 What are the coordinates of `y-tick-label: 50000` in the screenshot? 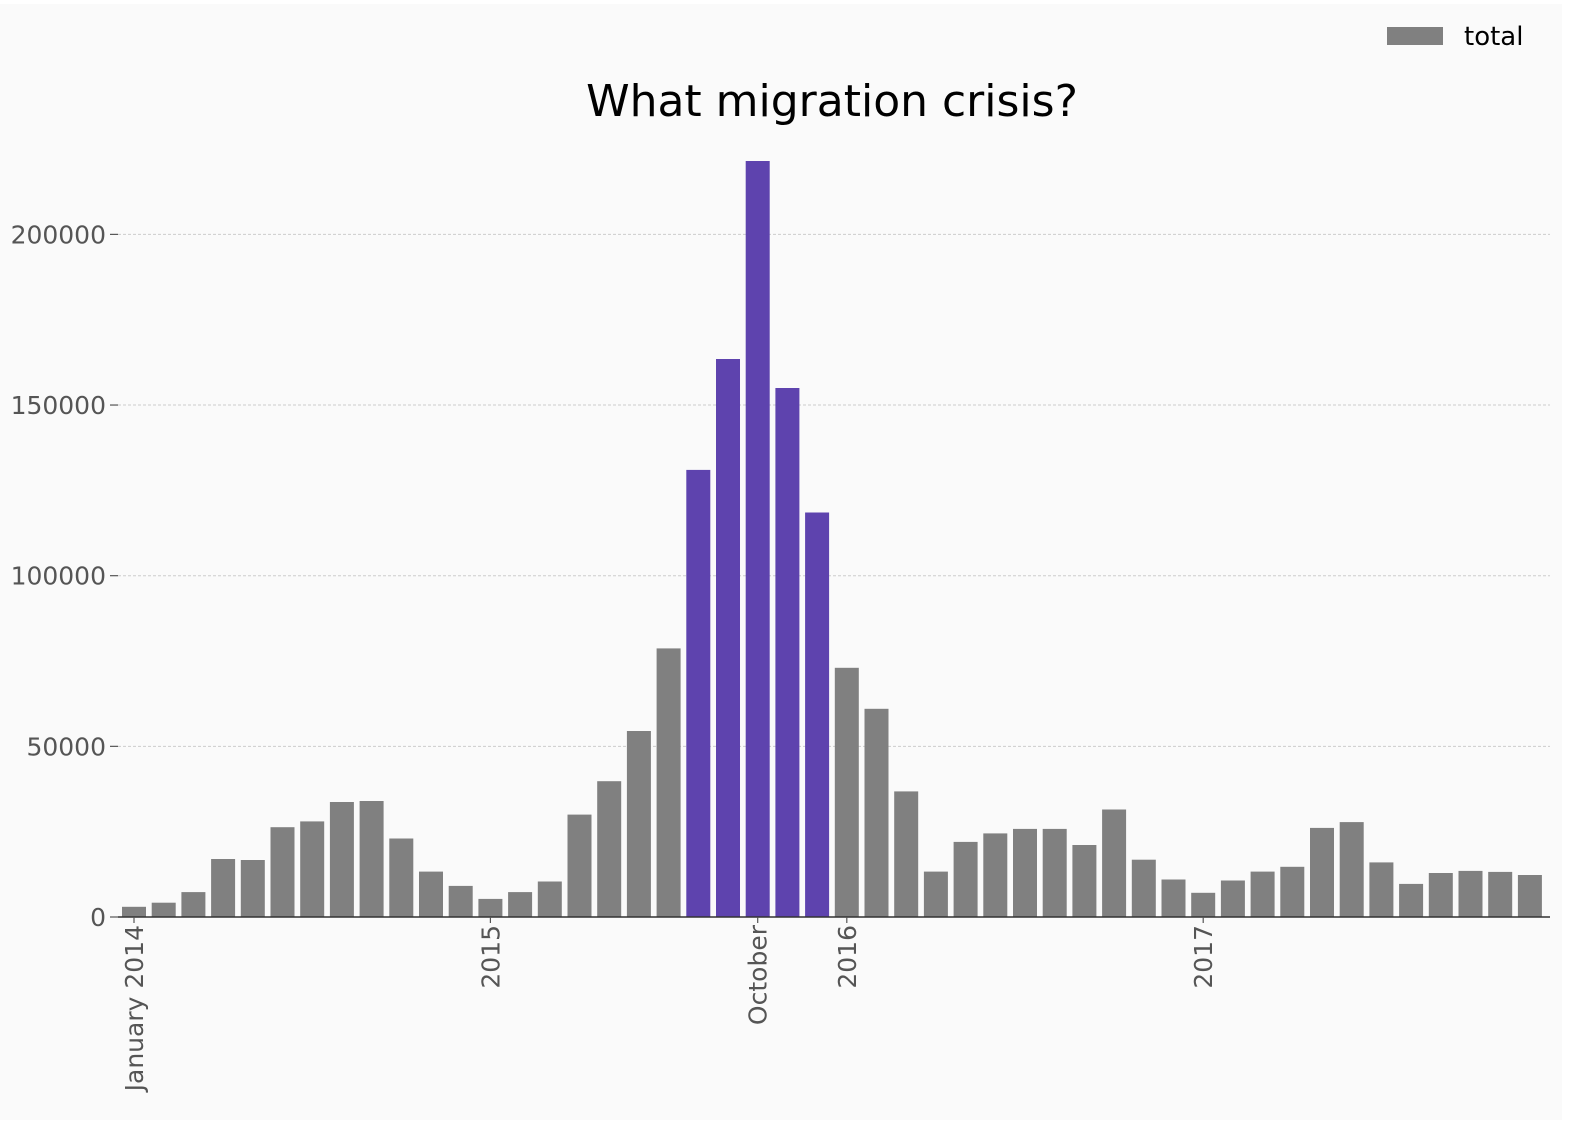 It's located at (66, 746).